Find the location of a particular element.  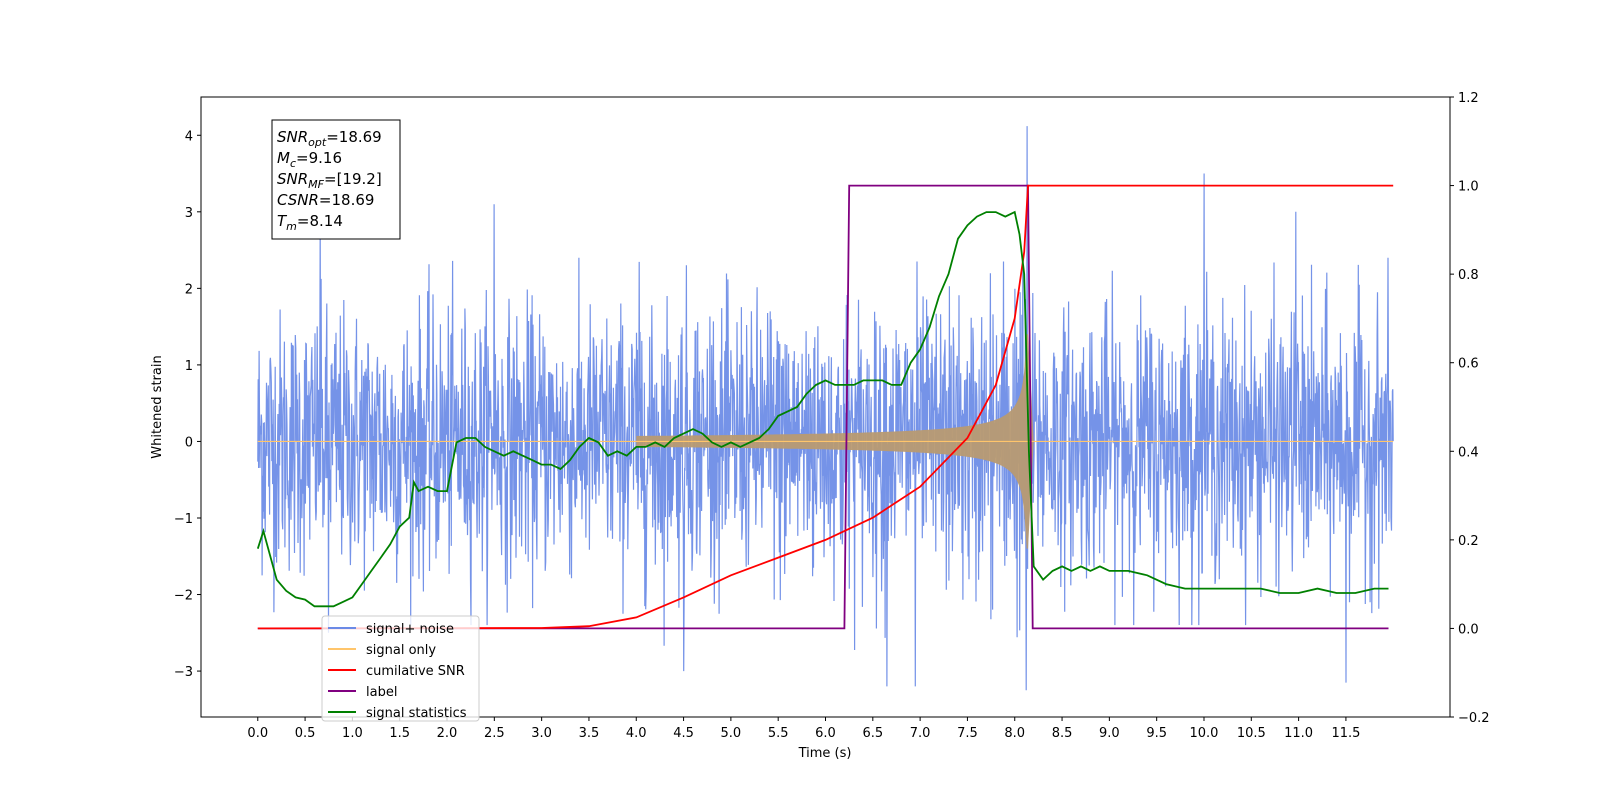

info-line: Tm=8.14 is located at coordinates (310, 222).